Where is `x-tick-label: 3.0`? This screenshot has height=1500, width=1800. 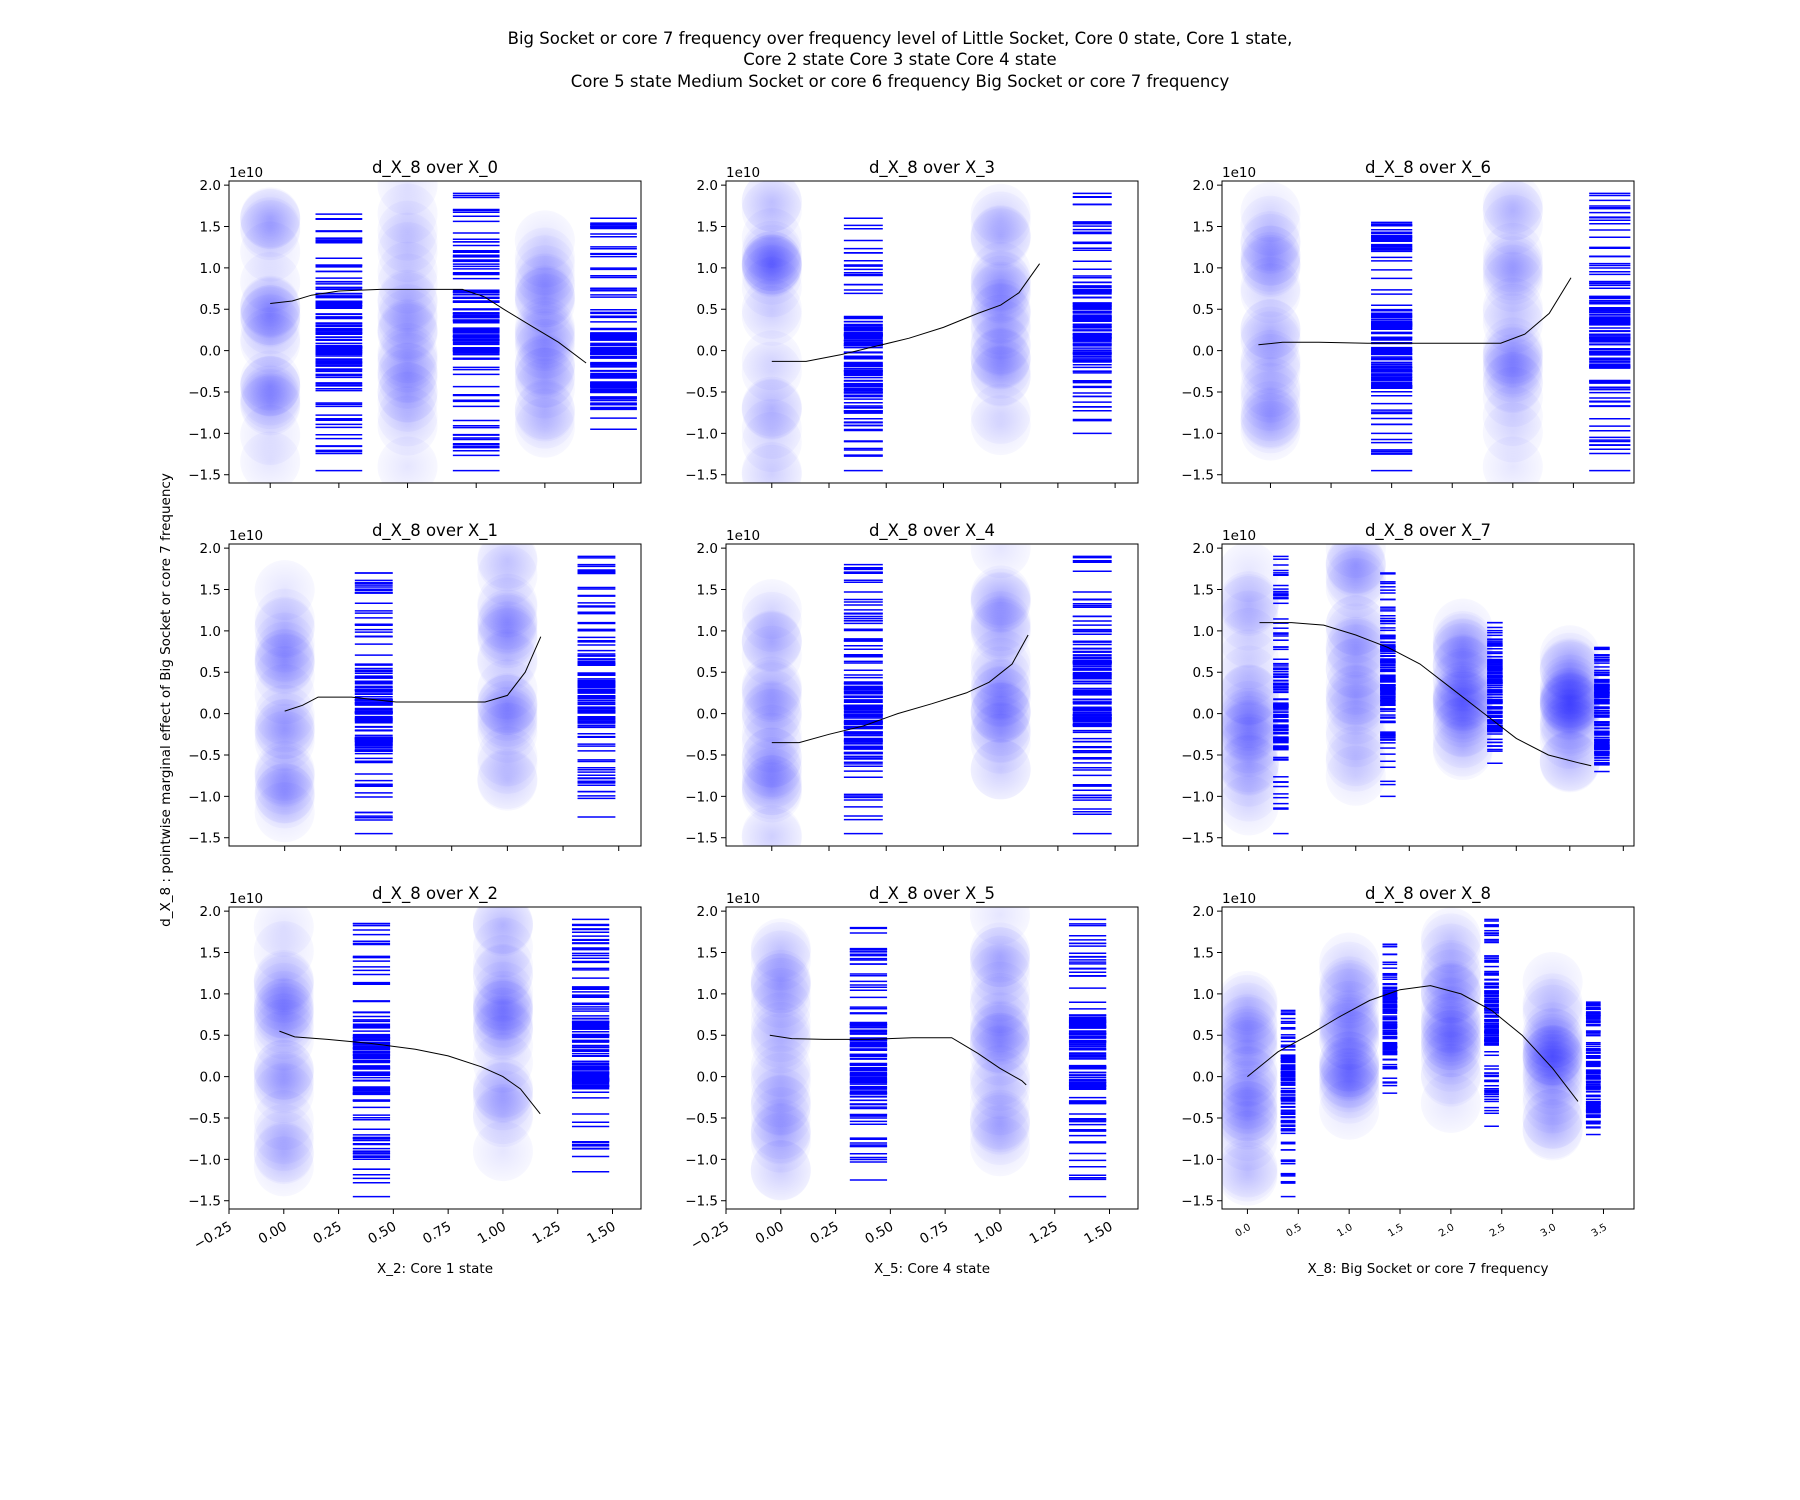
x-tick-label: 3.0 is located at coordinates (1548, 1230).